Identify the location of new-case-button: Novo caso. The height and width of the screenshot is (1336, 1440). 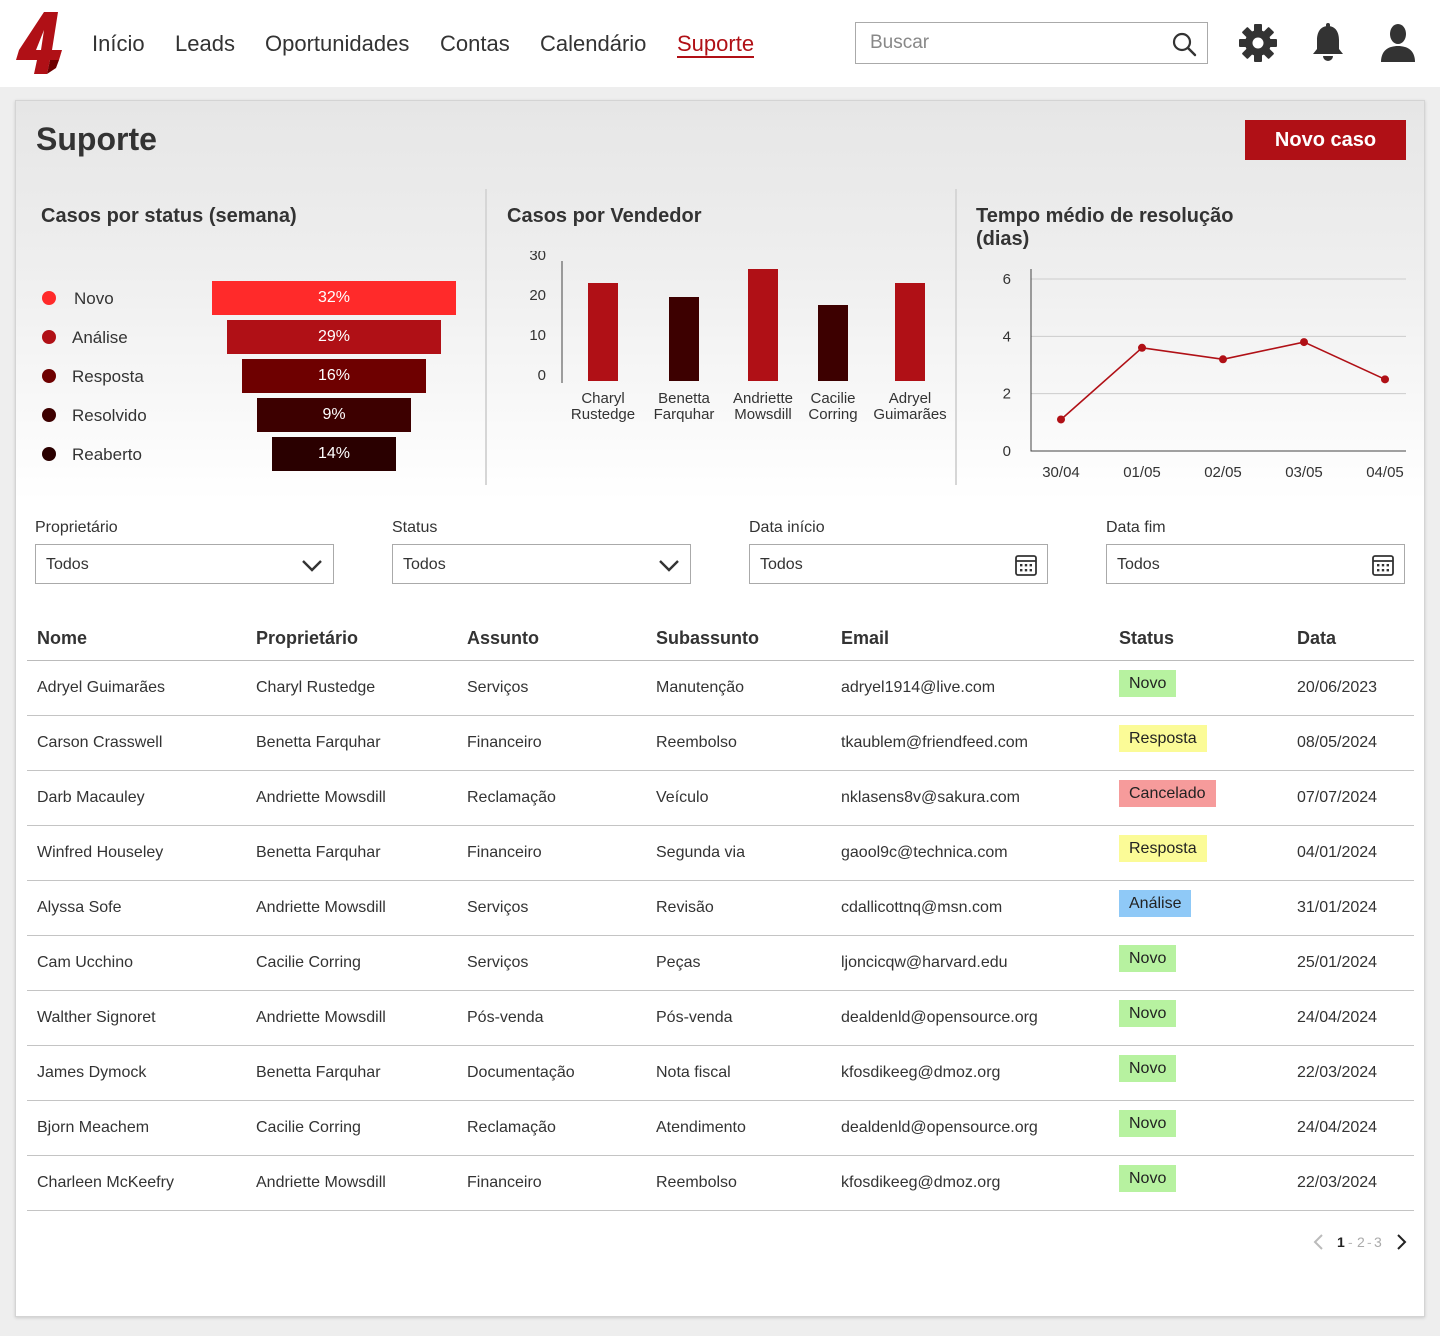
(1325, 140).